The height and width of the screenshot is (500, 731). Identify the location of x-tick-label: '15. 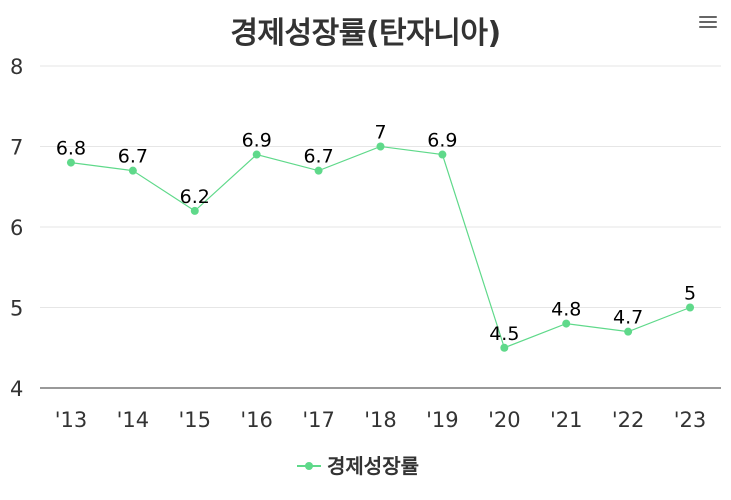
(195, 420).